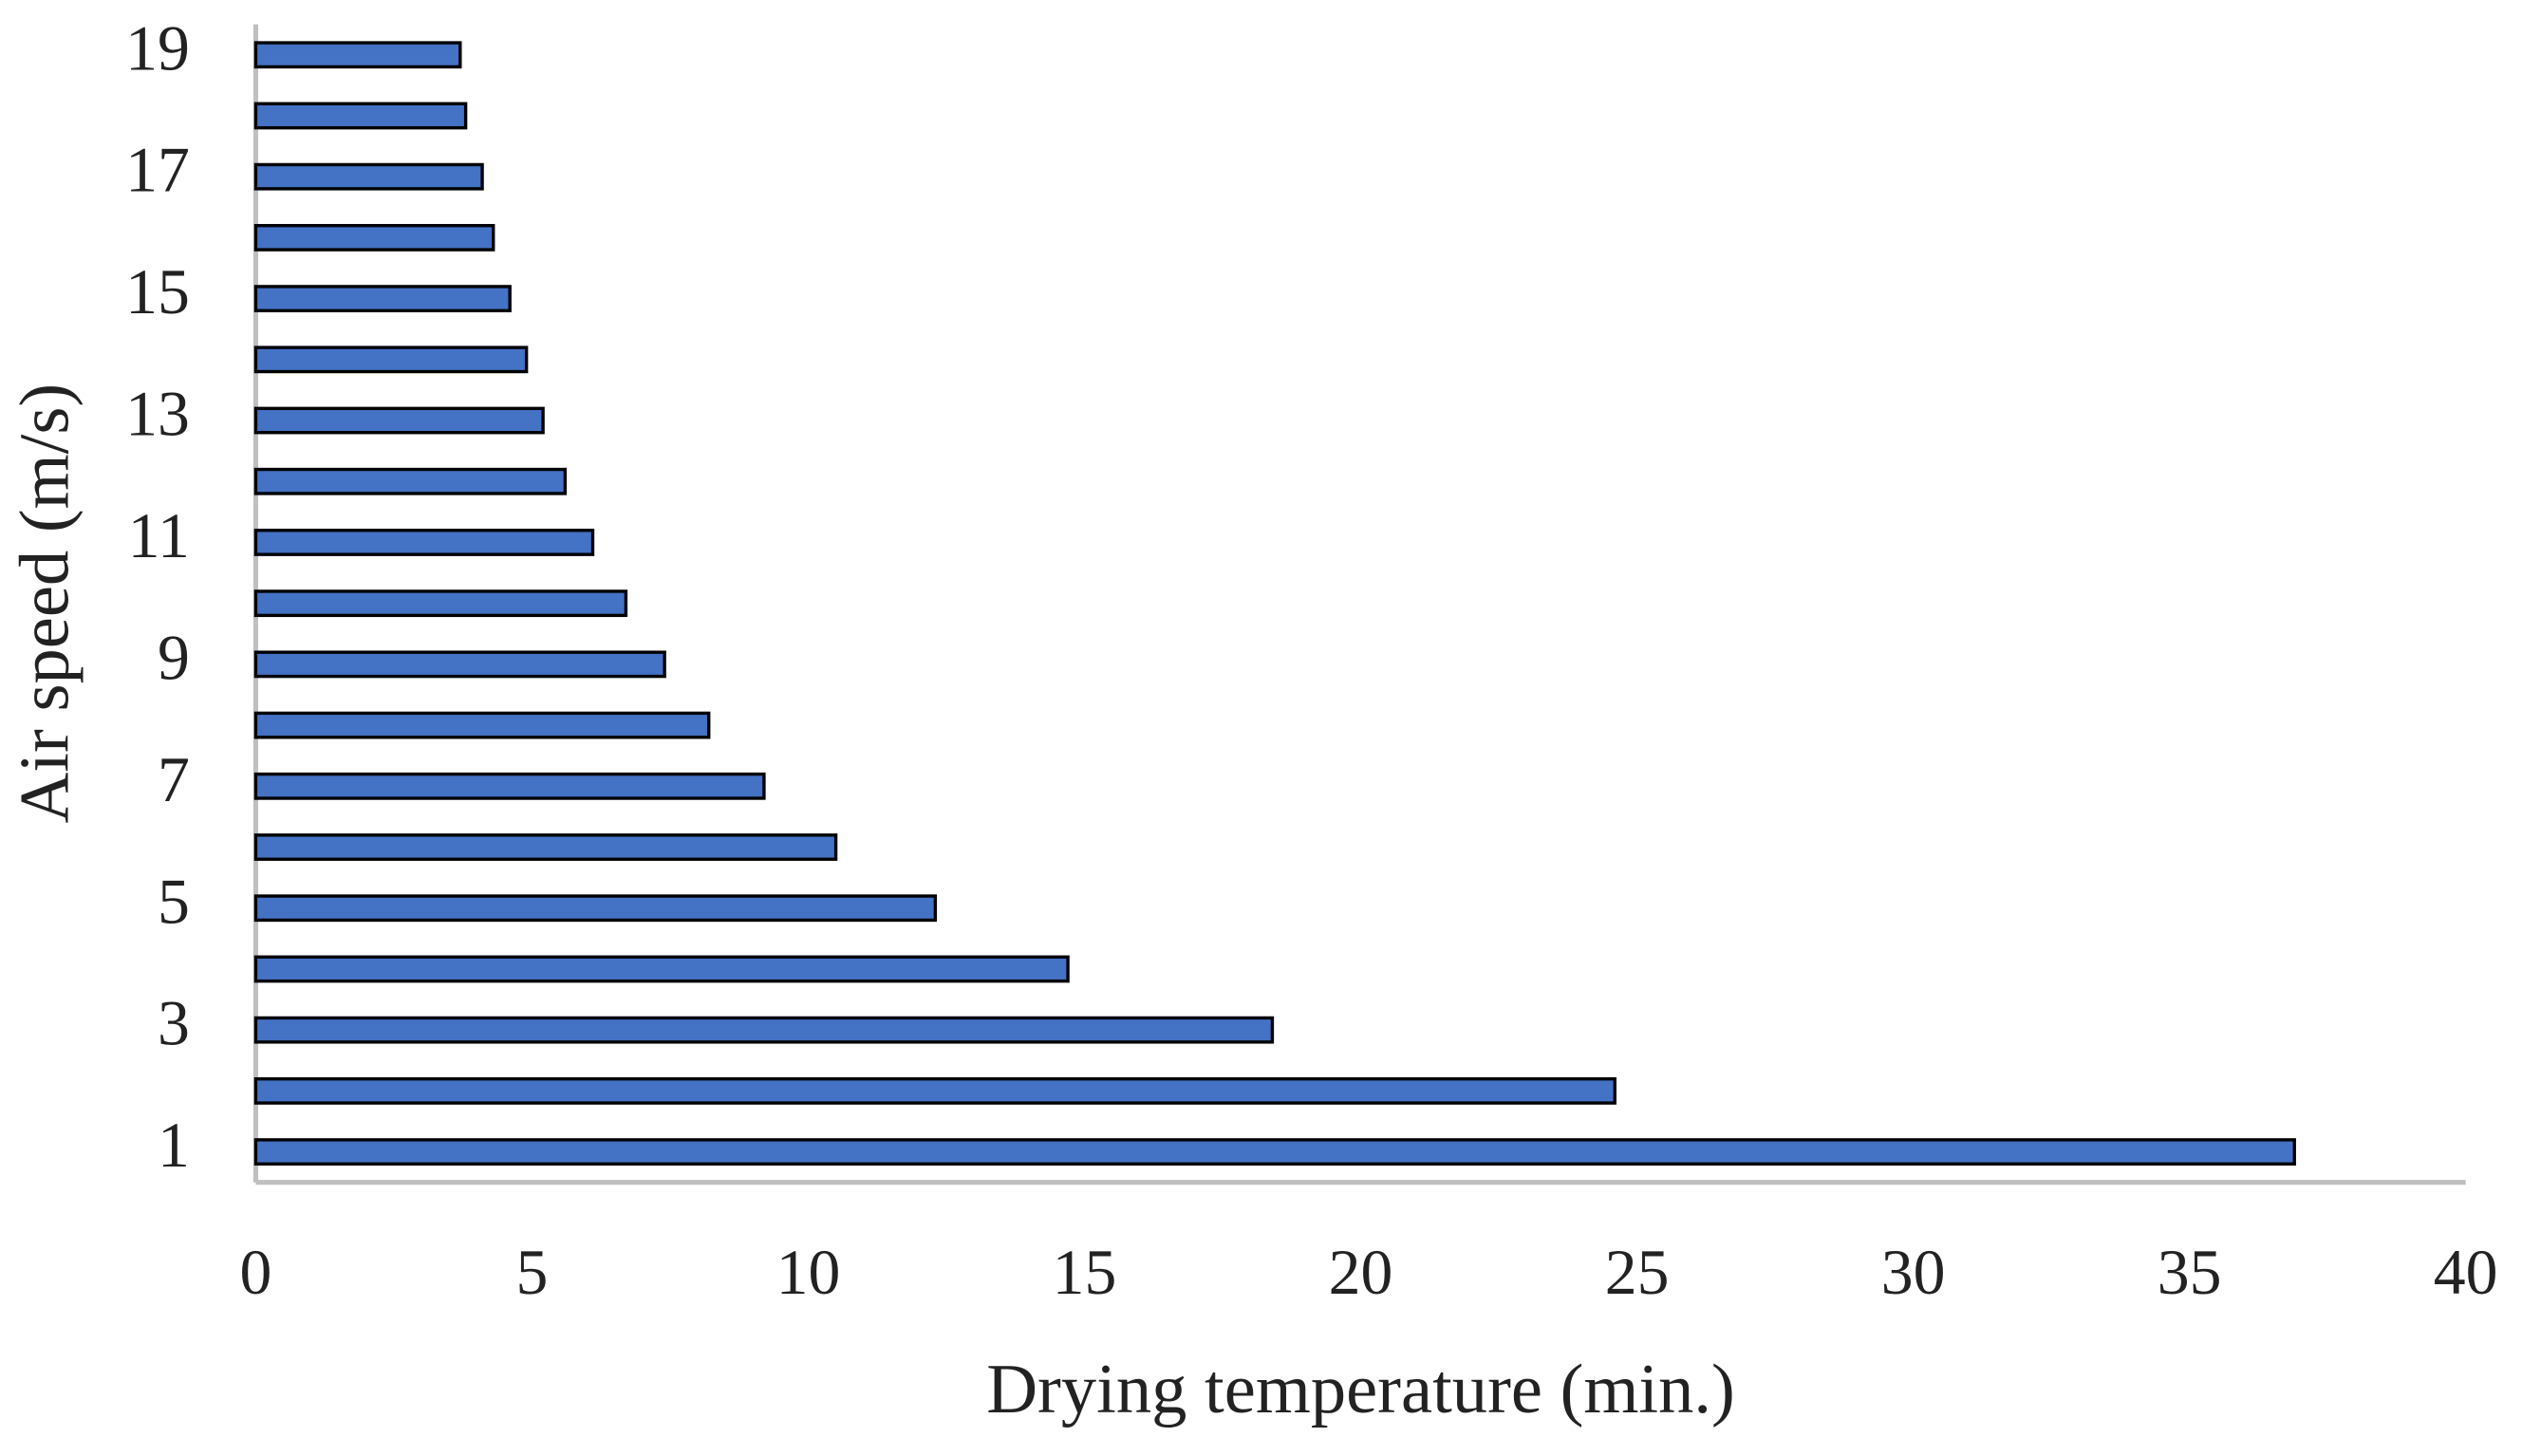 This screenshot has width=2522, height=1456. What do you see at coordinates (174, 779) in the screenshot?
I see `y-tick-label: 7` at bounding box center [174, 779].